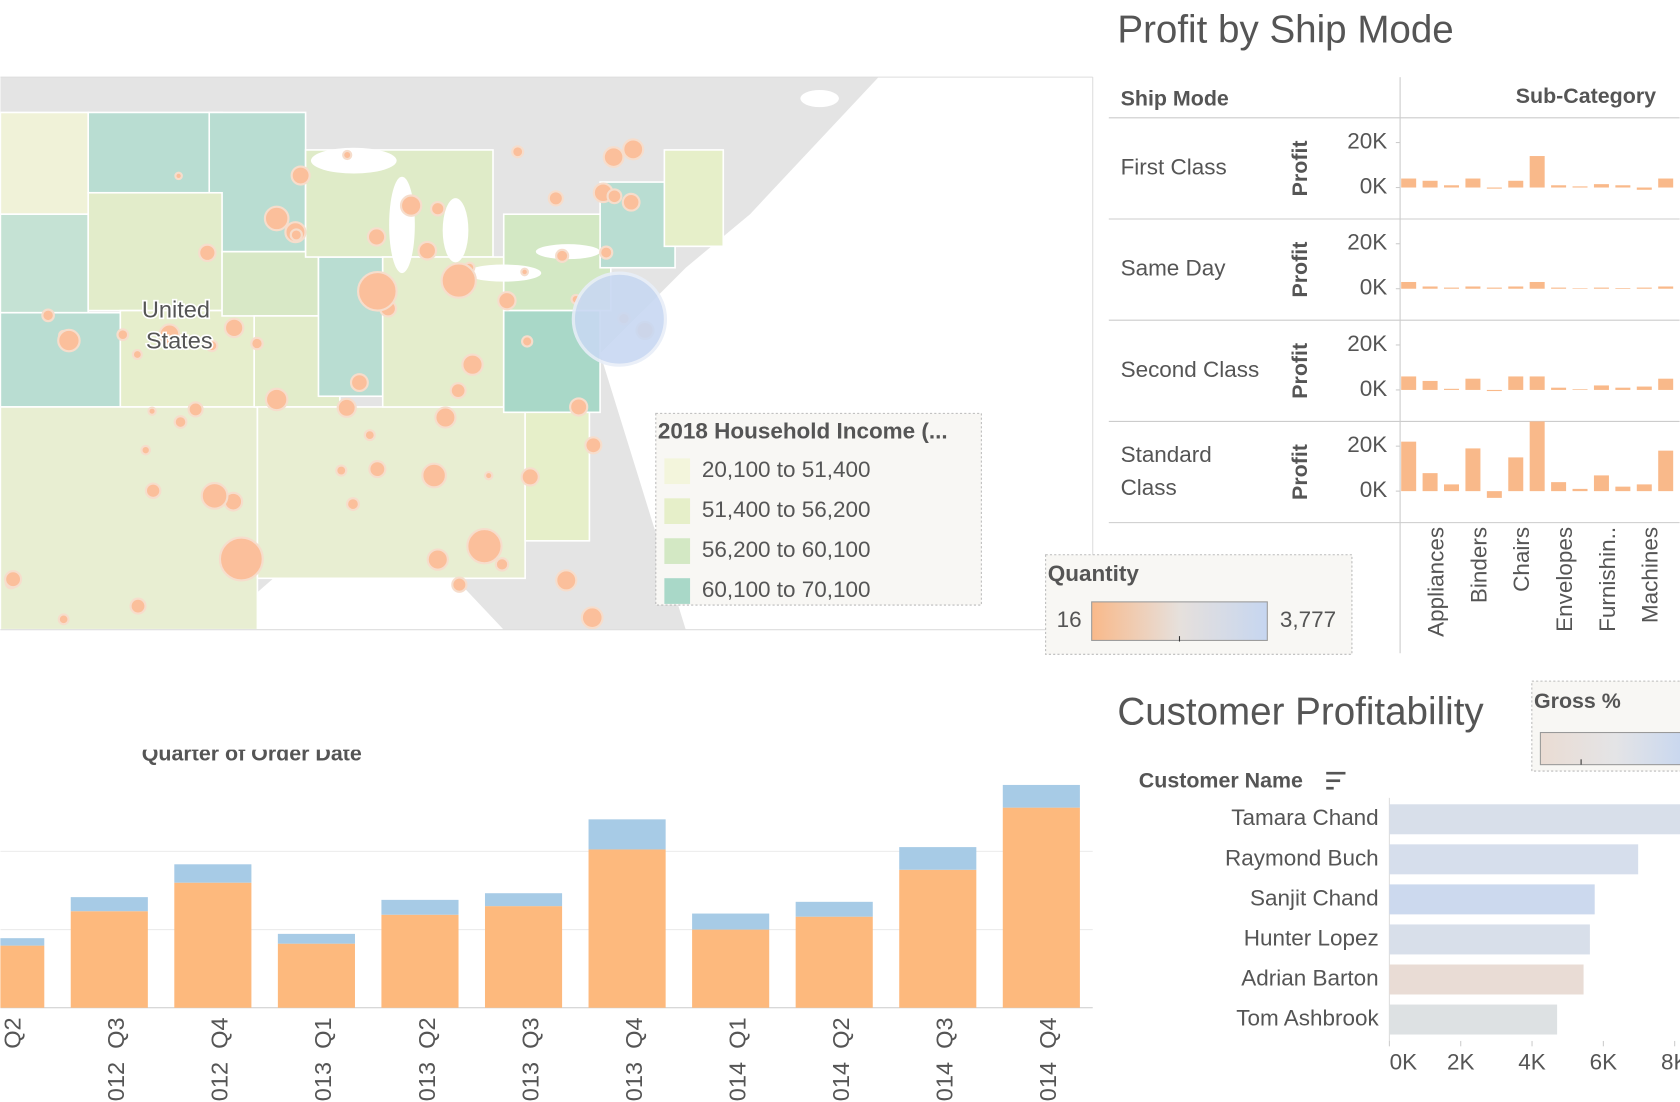 The height and width of the screenshot is (1102, 1680). What do you see at coordinates (1336, 780) in the screenshot?
I see `sort-icon` at bounding box center [1336, 780].